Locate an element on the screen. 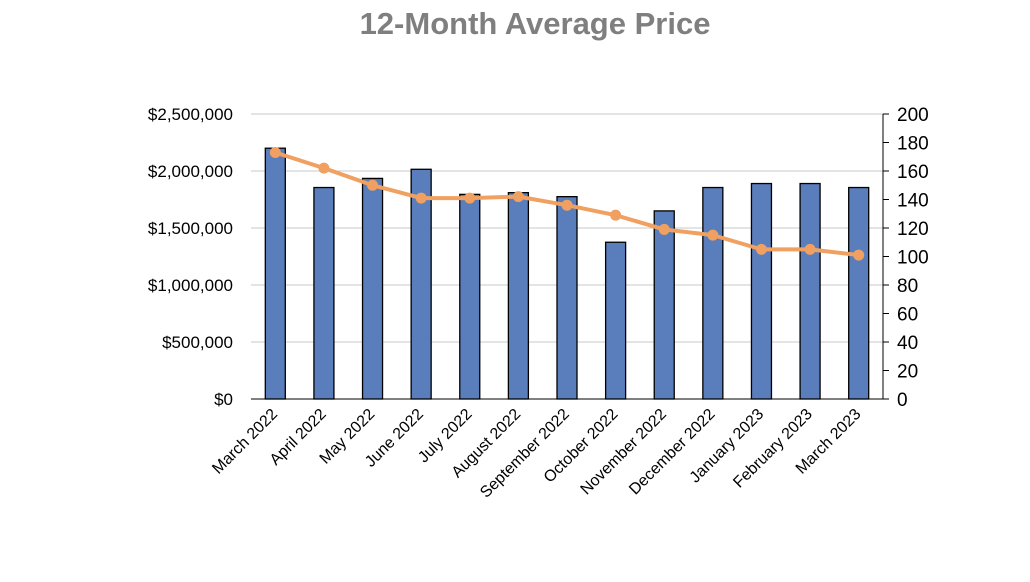  right-axis-ticks: 0 20 40 60 80 100 120 140 160 180 200 is located at coordinates (906, 258).